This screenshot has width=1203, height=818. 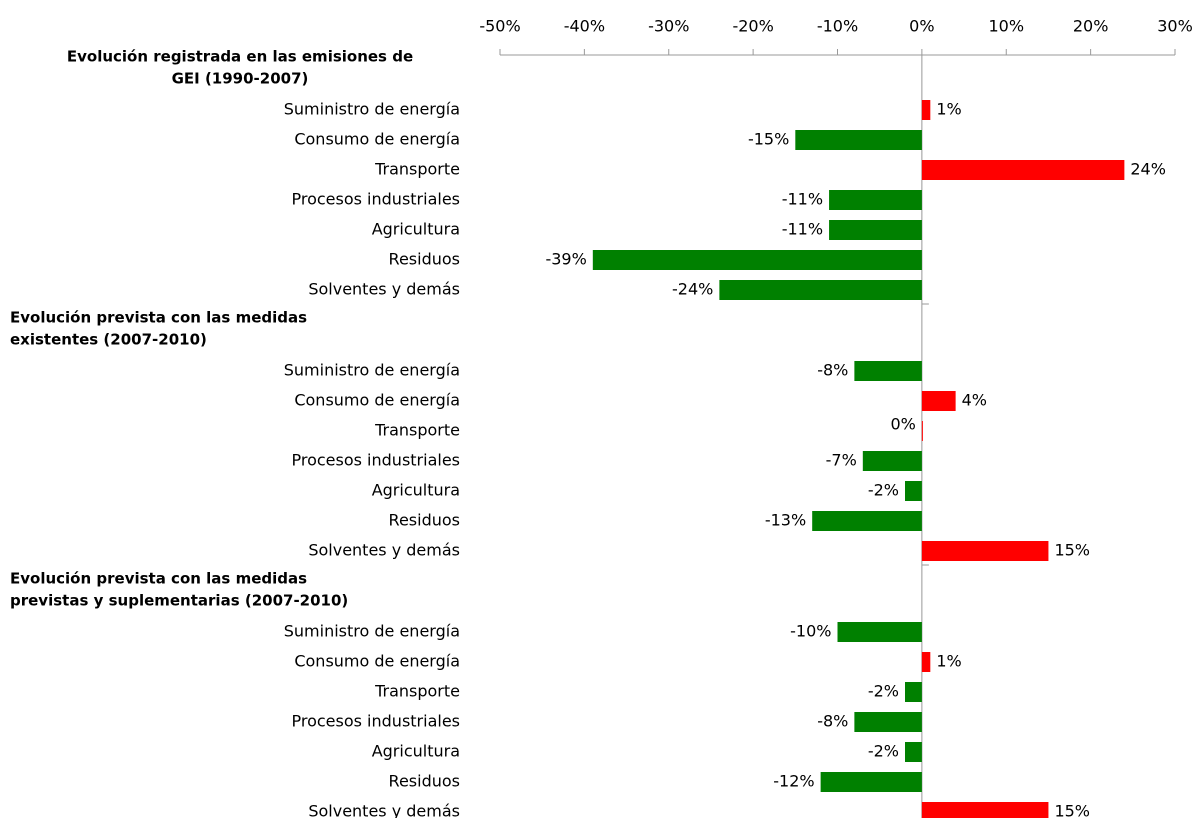 I want to click on value-label: -24%, so click(x=692, y=289).